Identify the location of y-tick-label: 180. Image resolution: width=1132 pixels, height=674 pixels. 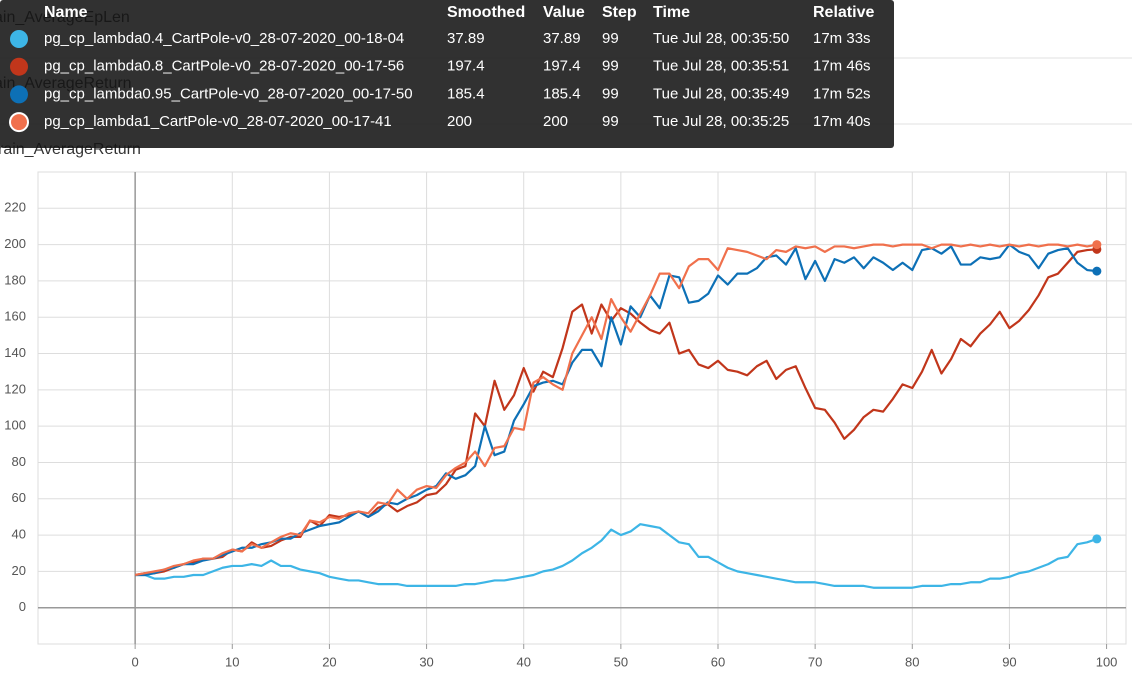
(15, 279).